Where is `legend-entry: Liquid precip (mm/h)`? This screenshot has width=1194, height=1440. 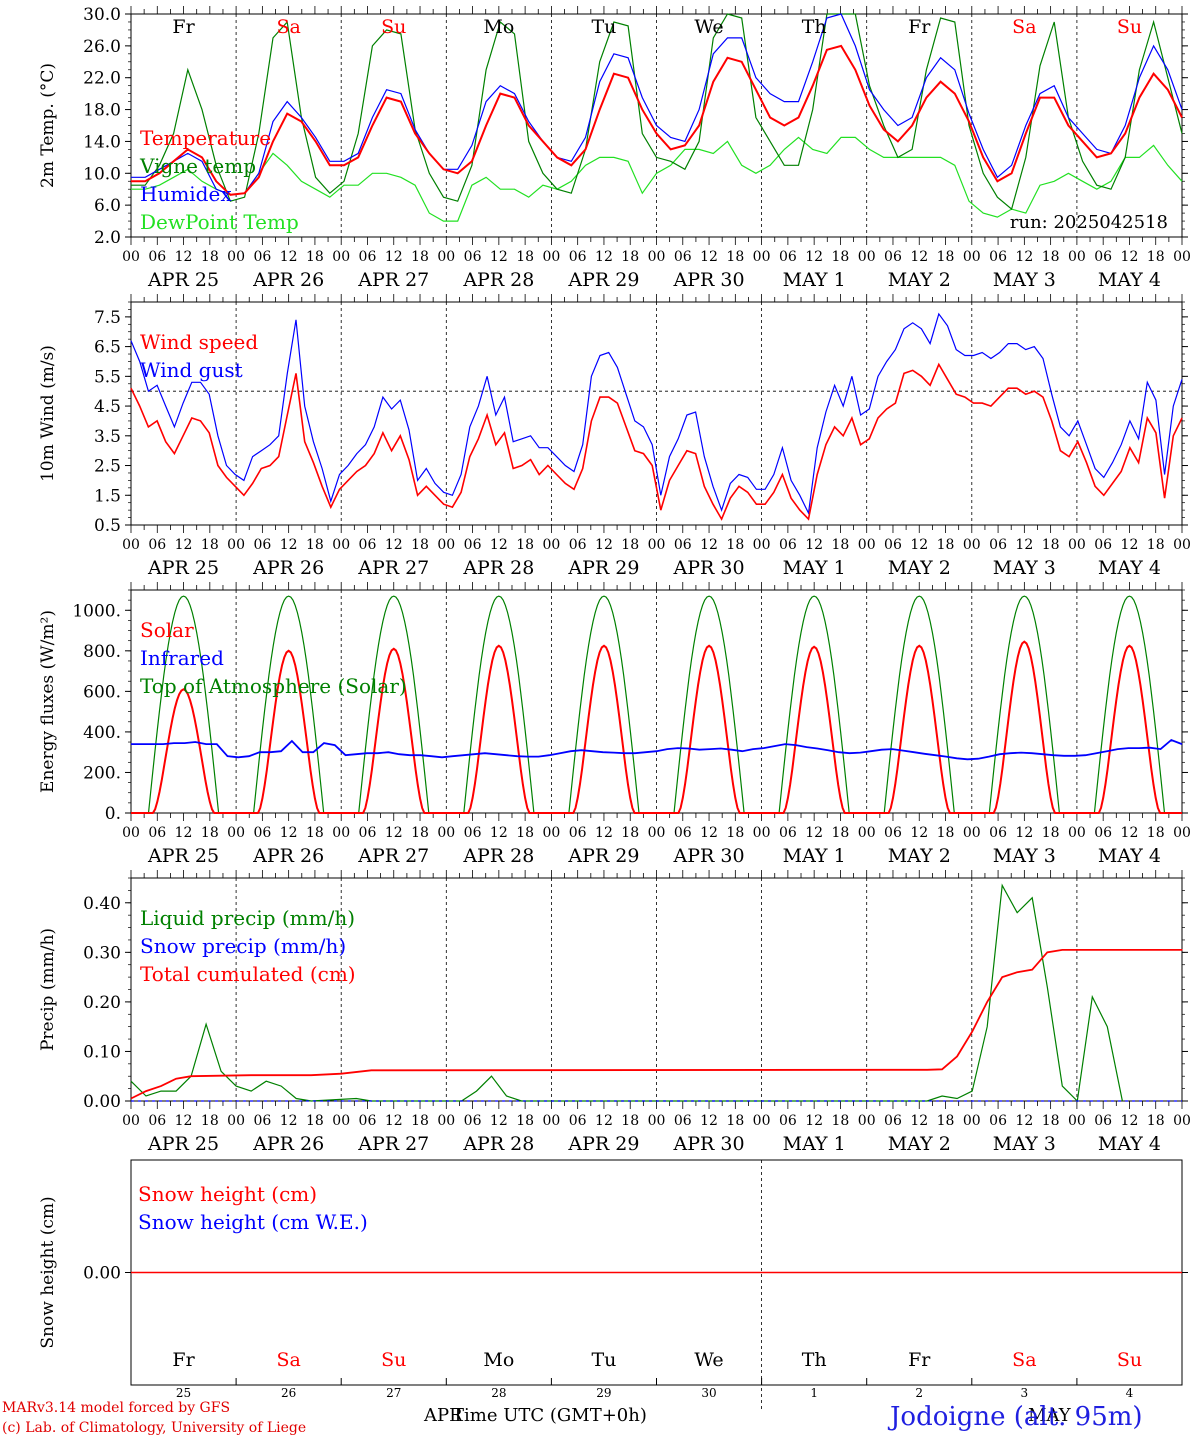
legend-entry: Liquid precip (mm/h) is located at coordinates (247, 918).